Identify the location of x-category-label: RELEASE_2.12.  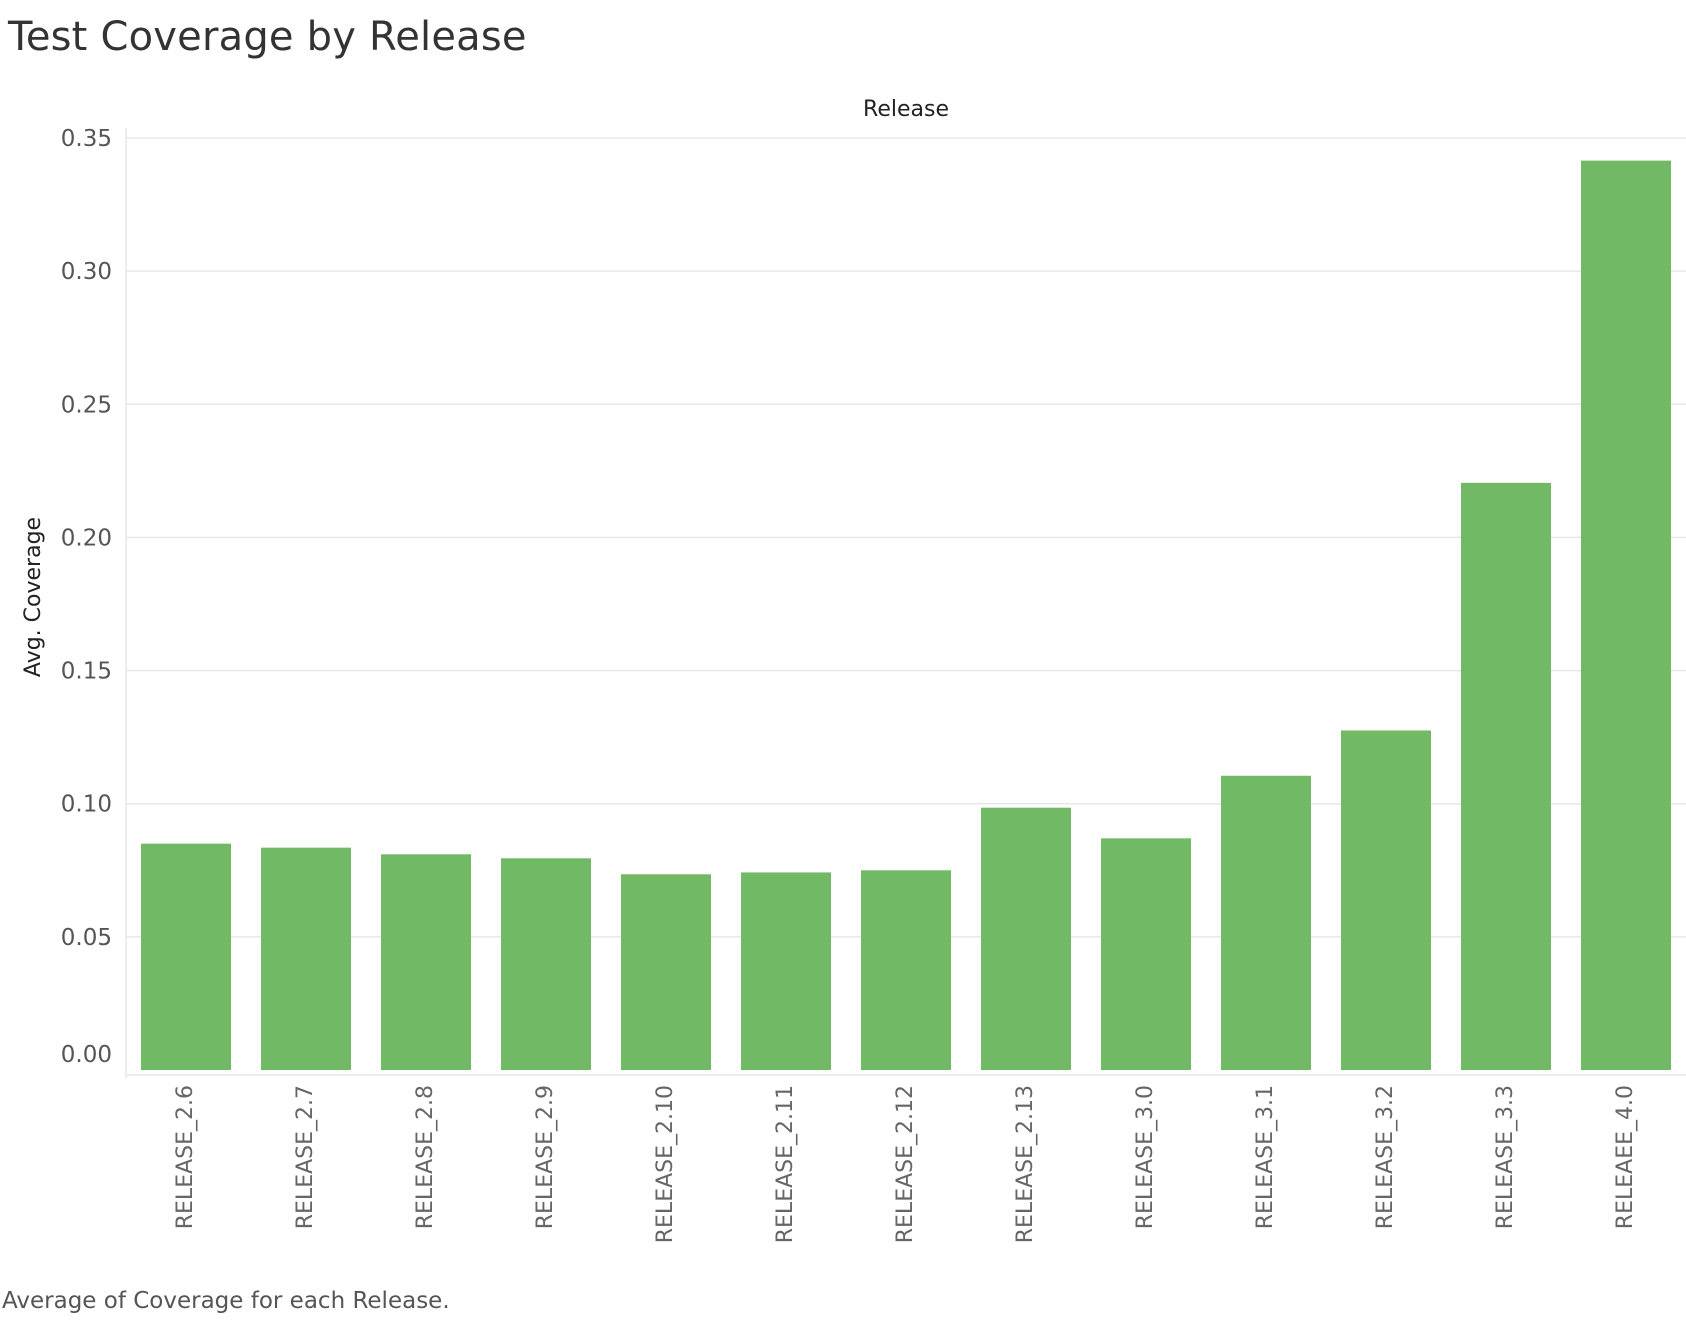
(905, 1164).